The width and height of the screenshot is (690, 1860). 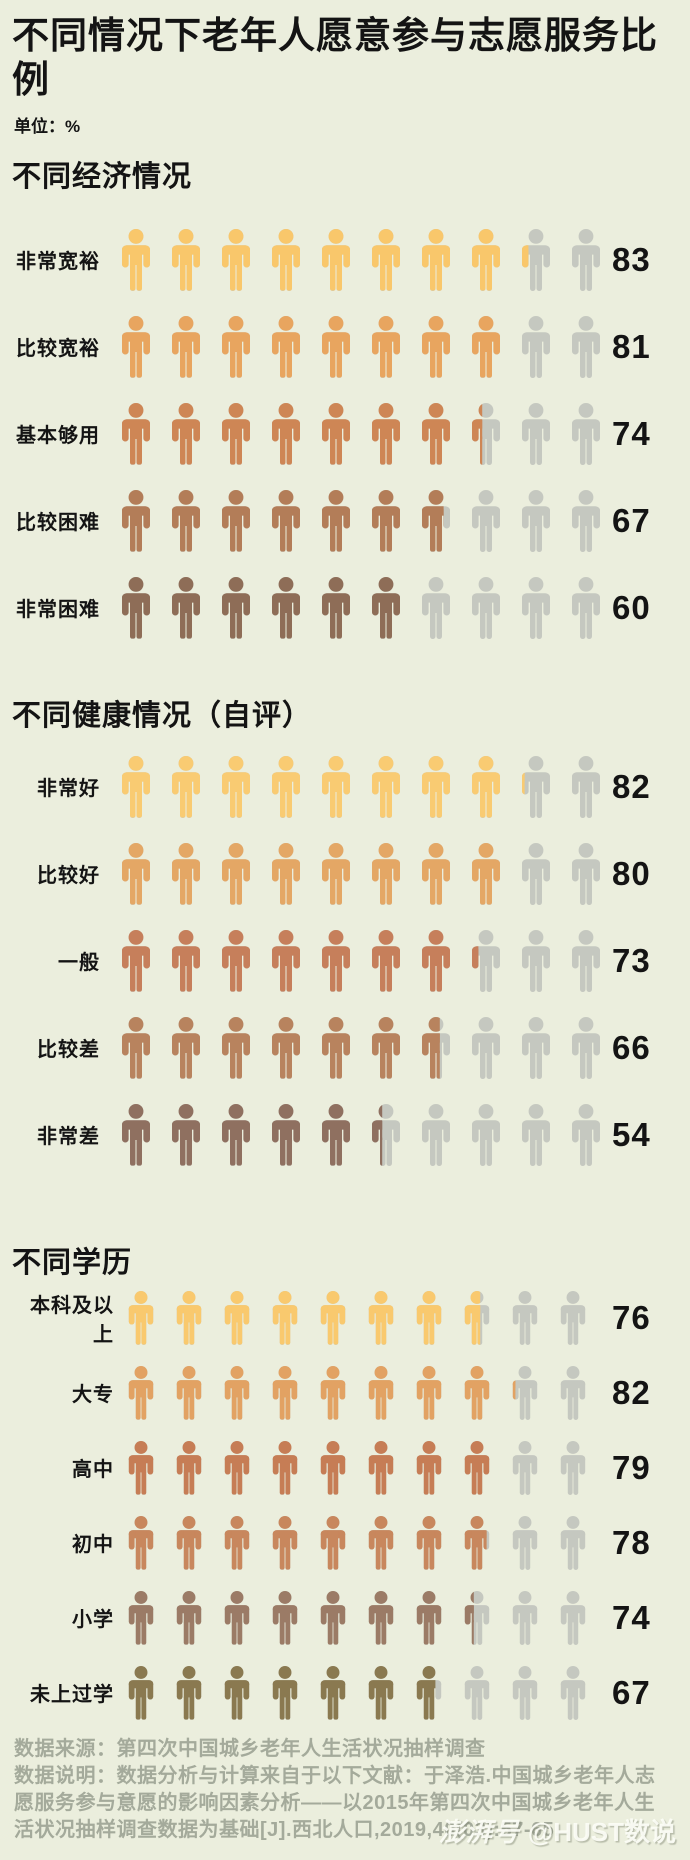 I want to click on pictogram-row: 非常宽裕 83, so click(x=345, y=259).